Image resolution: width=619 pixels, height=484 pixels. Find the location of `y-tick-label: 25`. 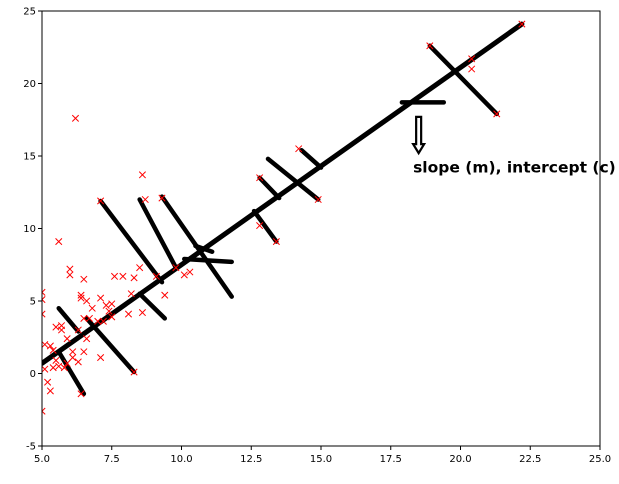

y-tick-label: 25 is located at coordinates (29, 12).